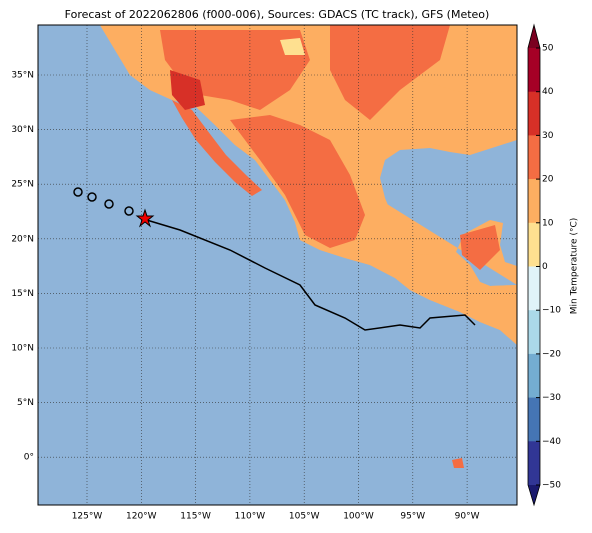 The width and height of the screenshot is (592, 533). What do you see at coordinates (358, 517) in the screenshot?
I see `x-tick-label: 100°W` at bounding box center [358, 517].